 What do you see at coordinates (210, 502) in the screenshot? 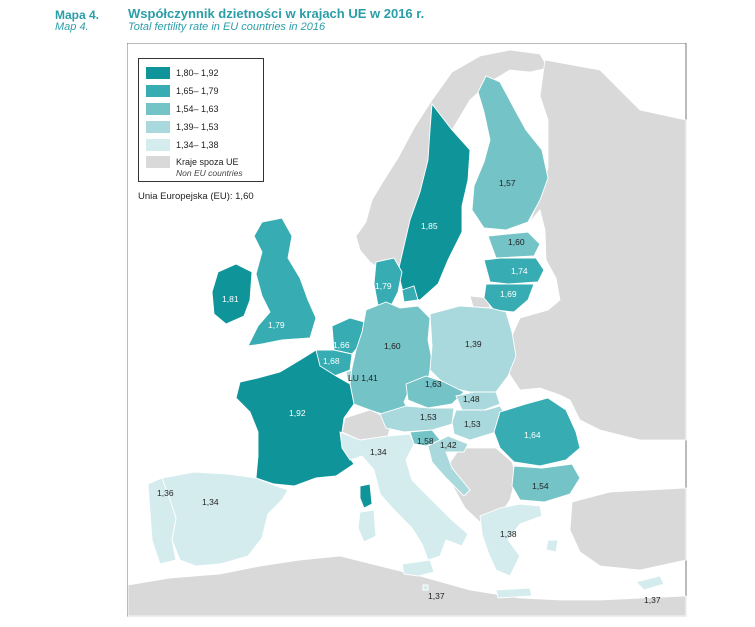
I see `label-spain: 1,34` at bounding box center [210, 502].